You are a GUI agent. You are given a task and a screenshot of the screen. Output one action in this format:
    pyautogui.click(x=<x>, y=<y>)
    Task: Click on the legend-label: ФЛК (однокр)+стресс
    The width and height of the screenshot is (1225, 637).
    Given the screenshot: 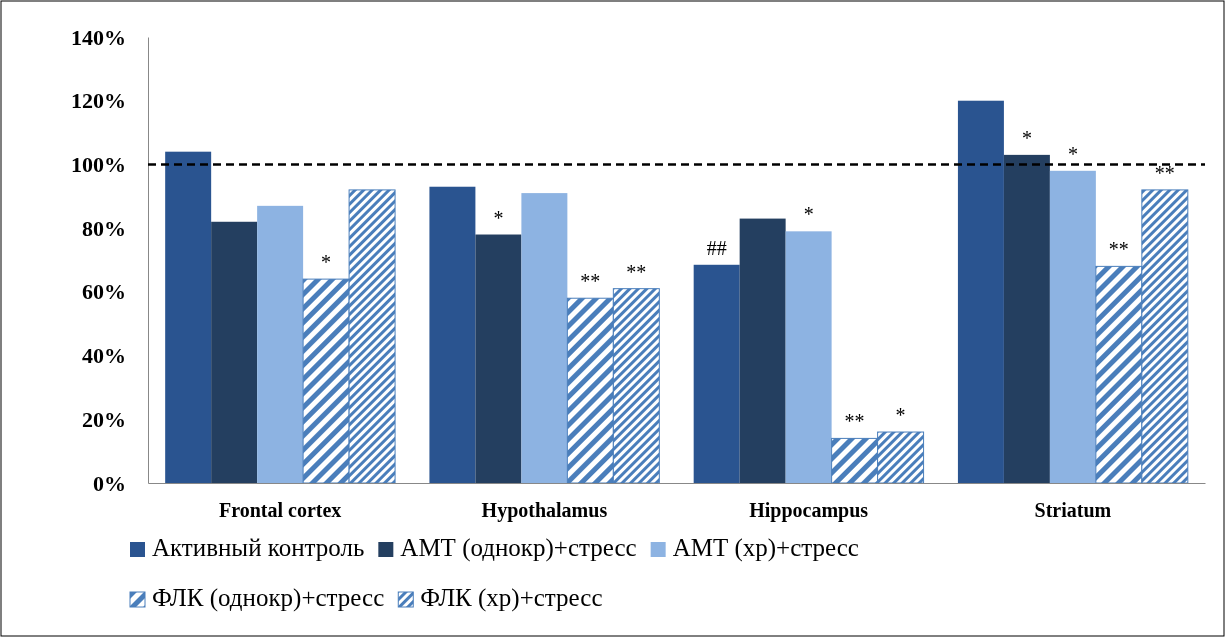 What is the action you would take?
    pyautogui.click(x=268, y=598)
    